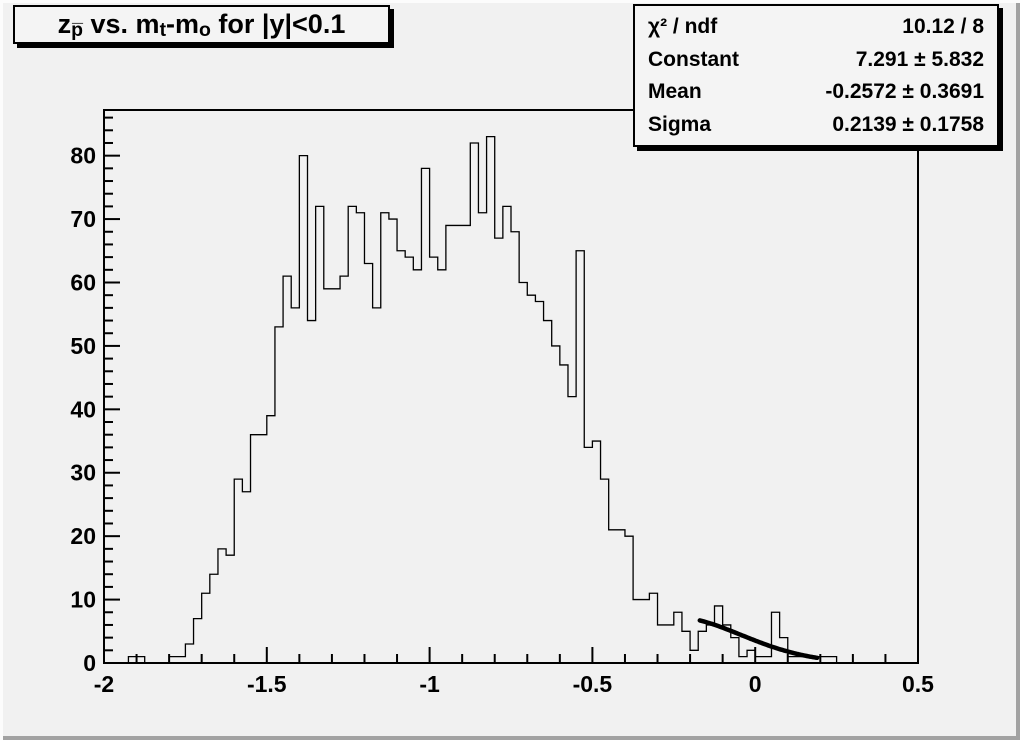 The height and width of the screenshot is (740, 1020). Describe the element at coordinates (83, 156) in the screenshot. I see `y-axis-tick-label: 80` at that location.